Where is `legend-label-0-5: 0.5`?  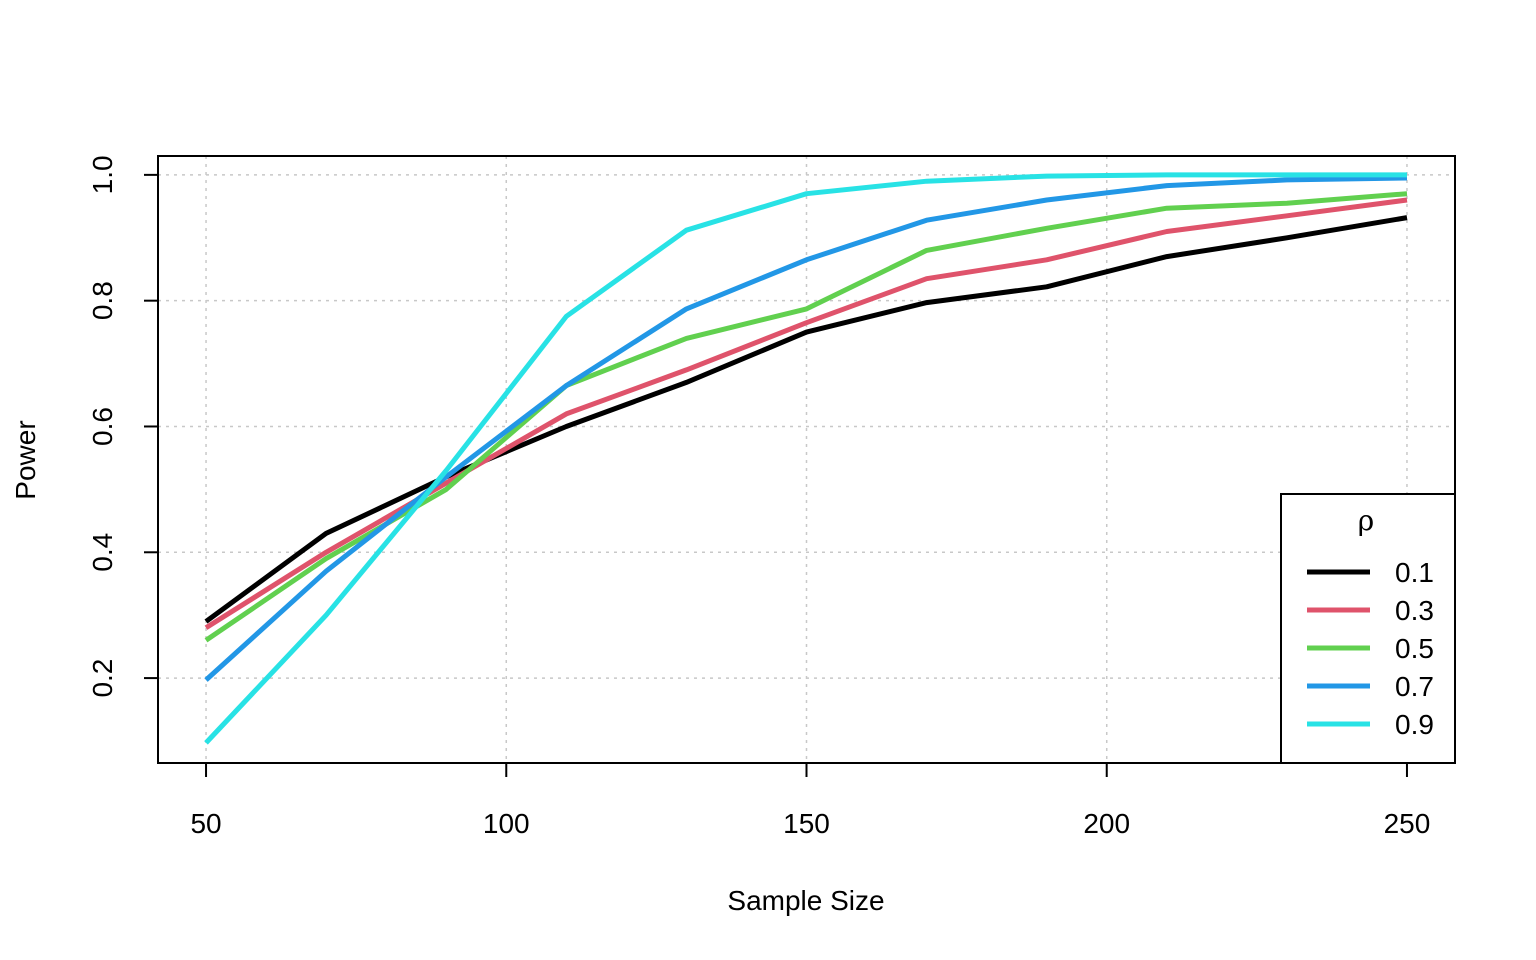 legend-label-0-5: 0.5 is located at coordinates (1414, 648).